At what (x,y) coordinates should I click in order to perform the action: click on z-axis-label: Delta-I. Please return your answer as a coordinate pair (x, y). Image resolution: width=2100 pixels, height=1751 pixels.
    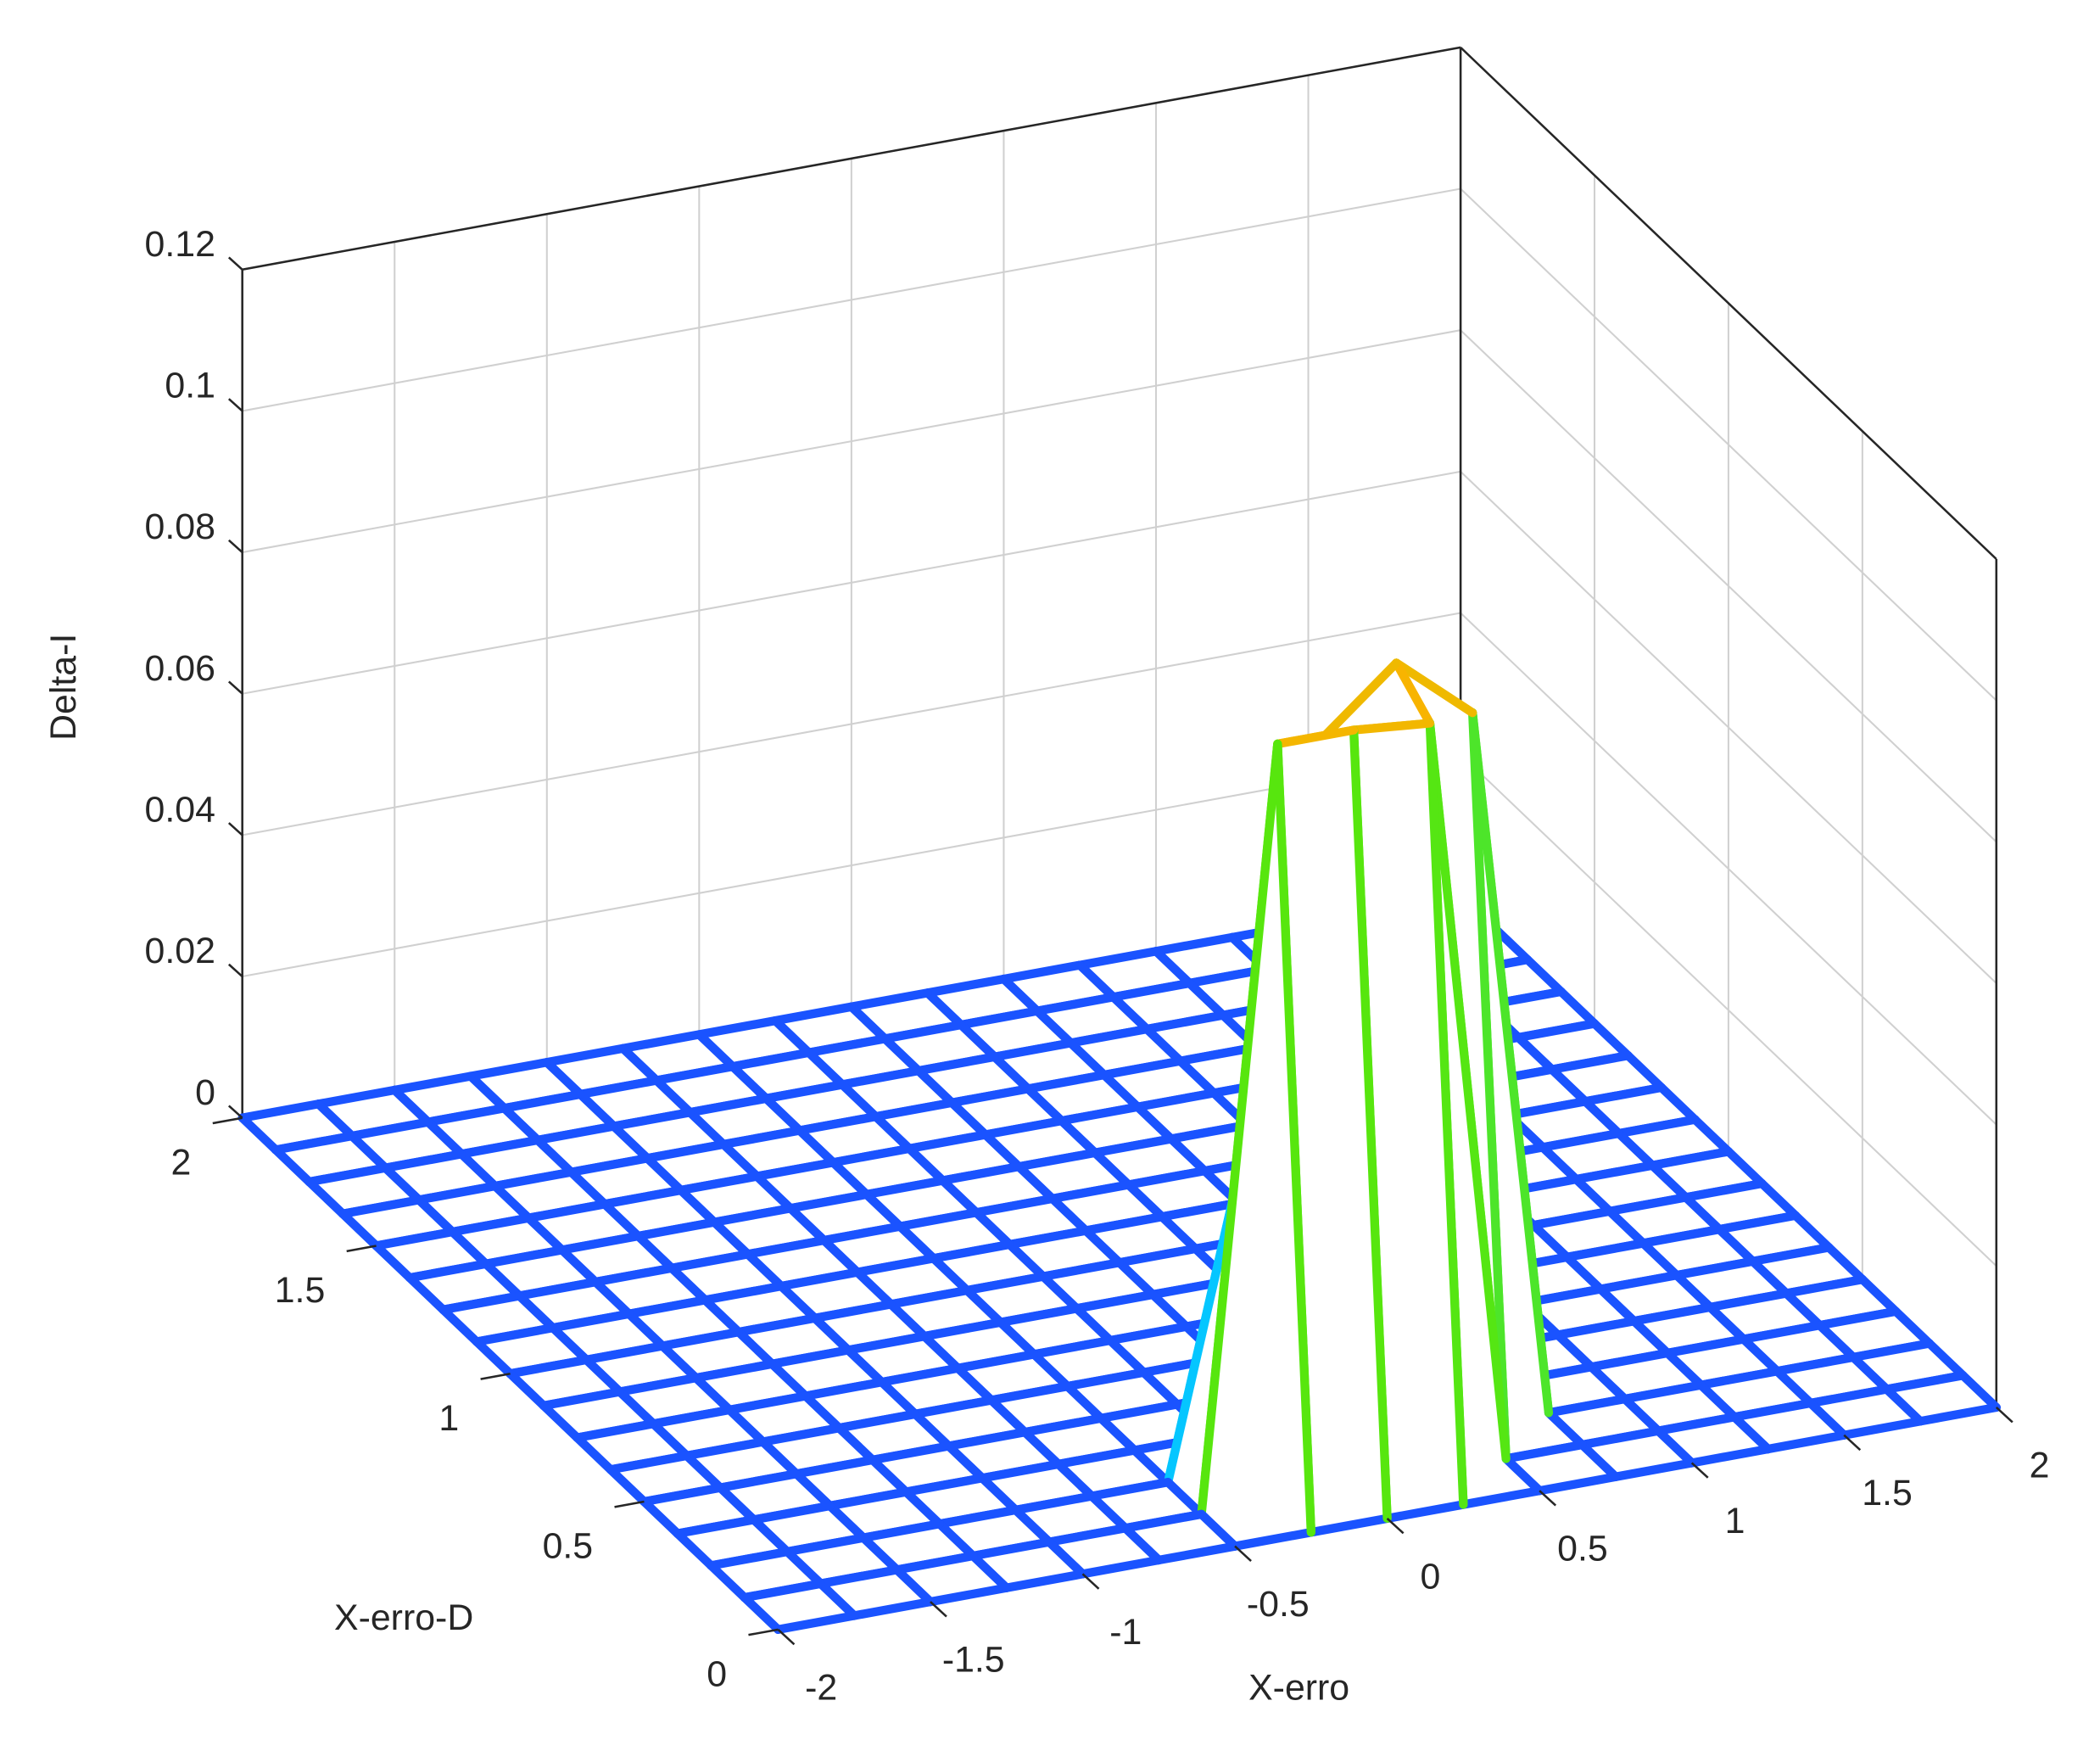
    Looking at the image, I should click on (63, 687).